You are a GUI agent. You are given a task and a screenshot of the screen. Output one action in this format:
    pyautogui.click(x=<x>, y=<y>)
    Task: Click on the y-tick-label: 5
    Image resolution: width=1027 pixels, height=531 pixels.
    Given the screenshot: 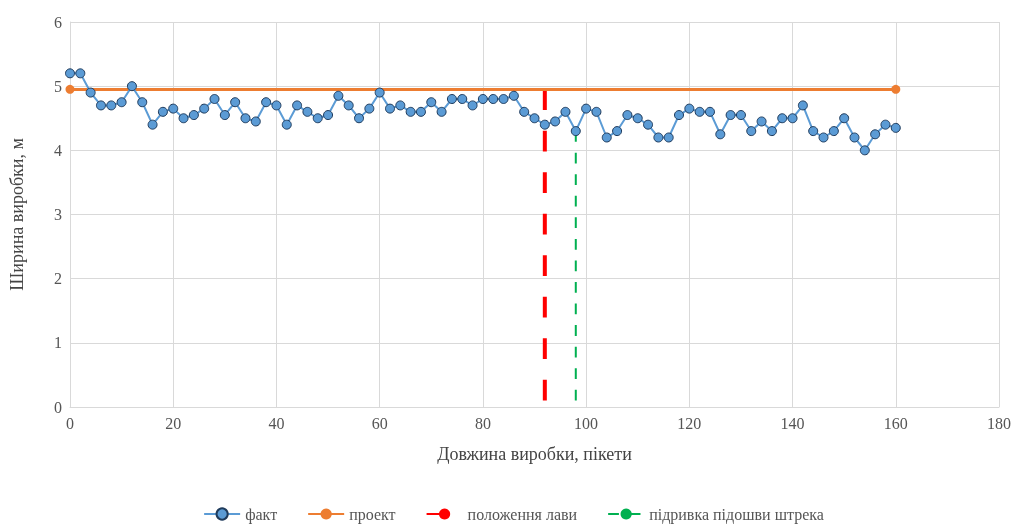 What is the action you would take?
    pyautogui.click(x=58, y=86)
    